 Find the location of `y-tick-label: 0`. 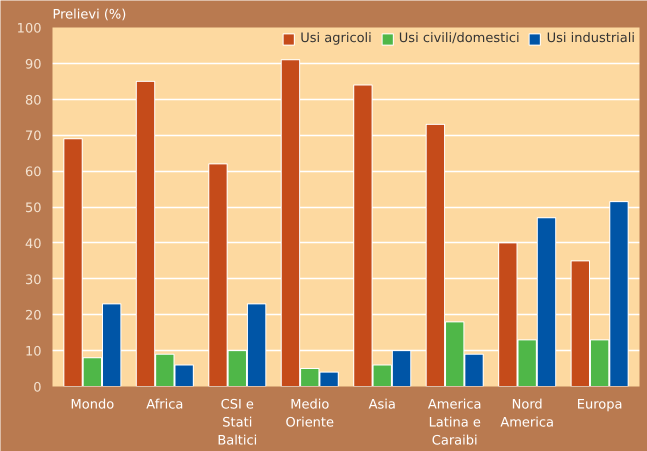

y-tick-label: 0 is located at coordinates (37, 388).